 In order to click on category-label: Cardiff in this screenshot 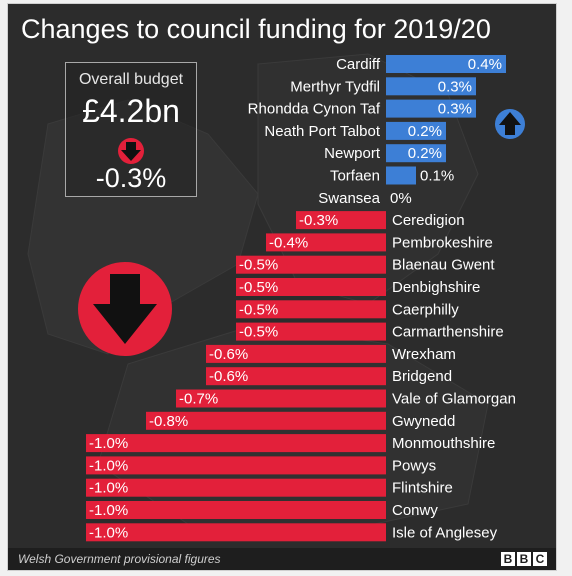, I will do `click(358, 64)`.